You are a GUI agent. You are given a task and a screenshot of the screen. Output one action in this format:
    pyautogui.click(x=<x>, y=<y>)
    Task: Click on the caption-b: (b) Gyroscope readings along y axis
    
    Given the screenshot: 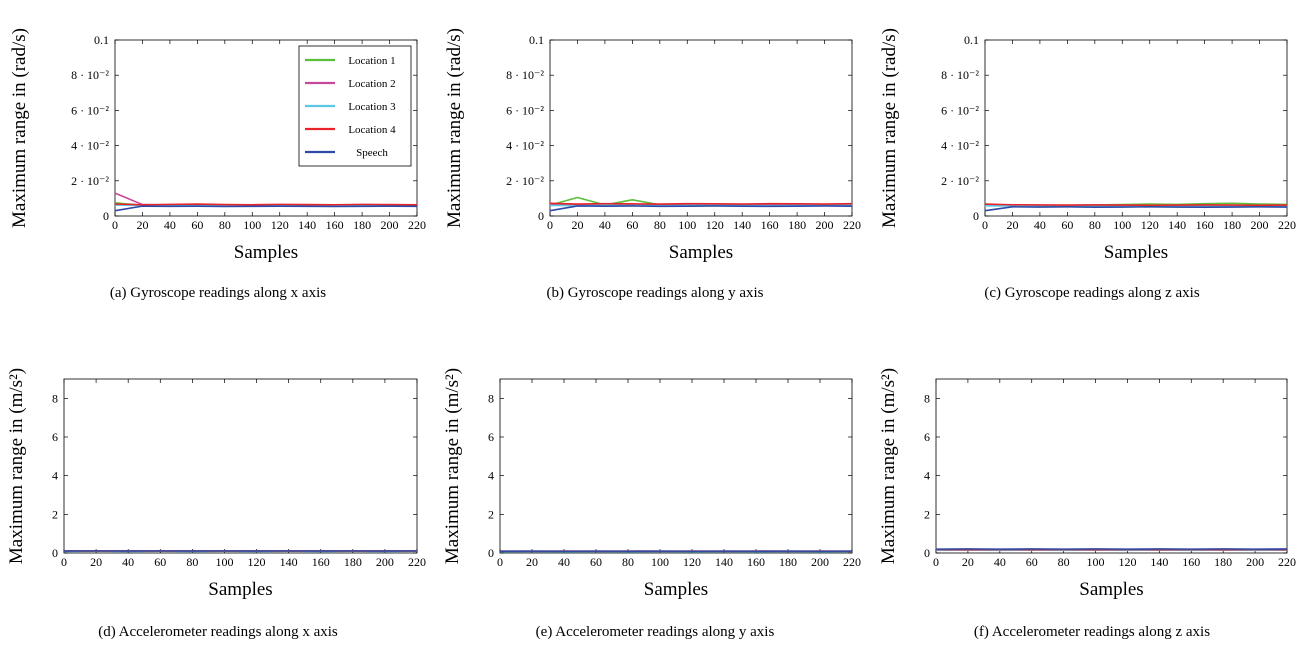 What is the action you would take?
    pyautogui.click(x=655, y=293)
    